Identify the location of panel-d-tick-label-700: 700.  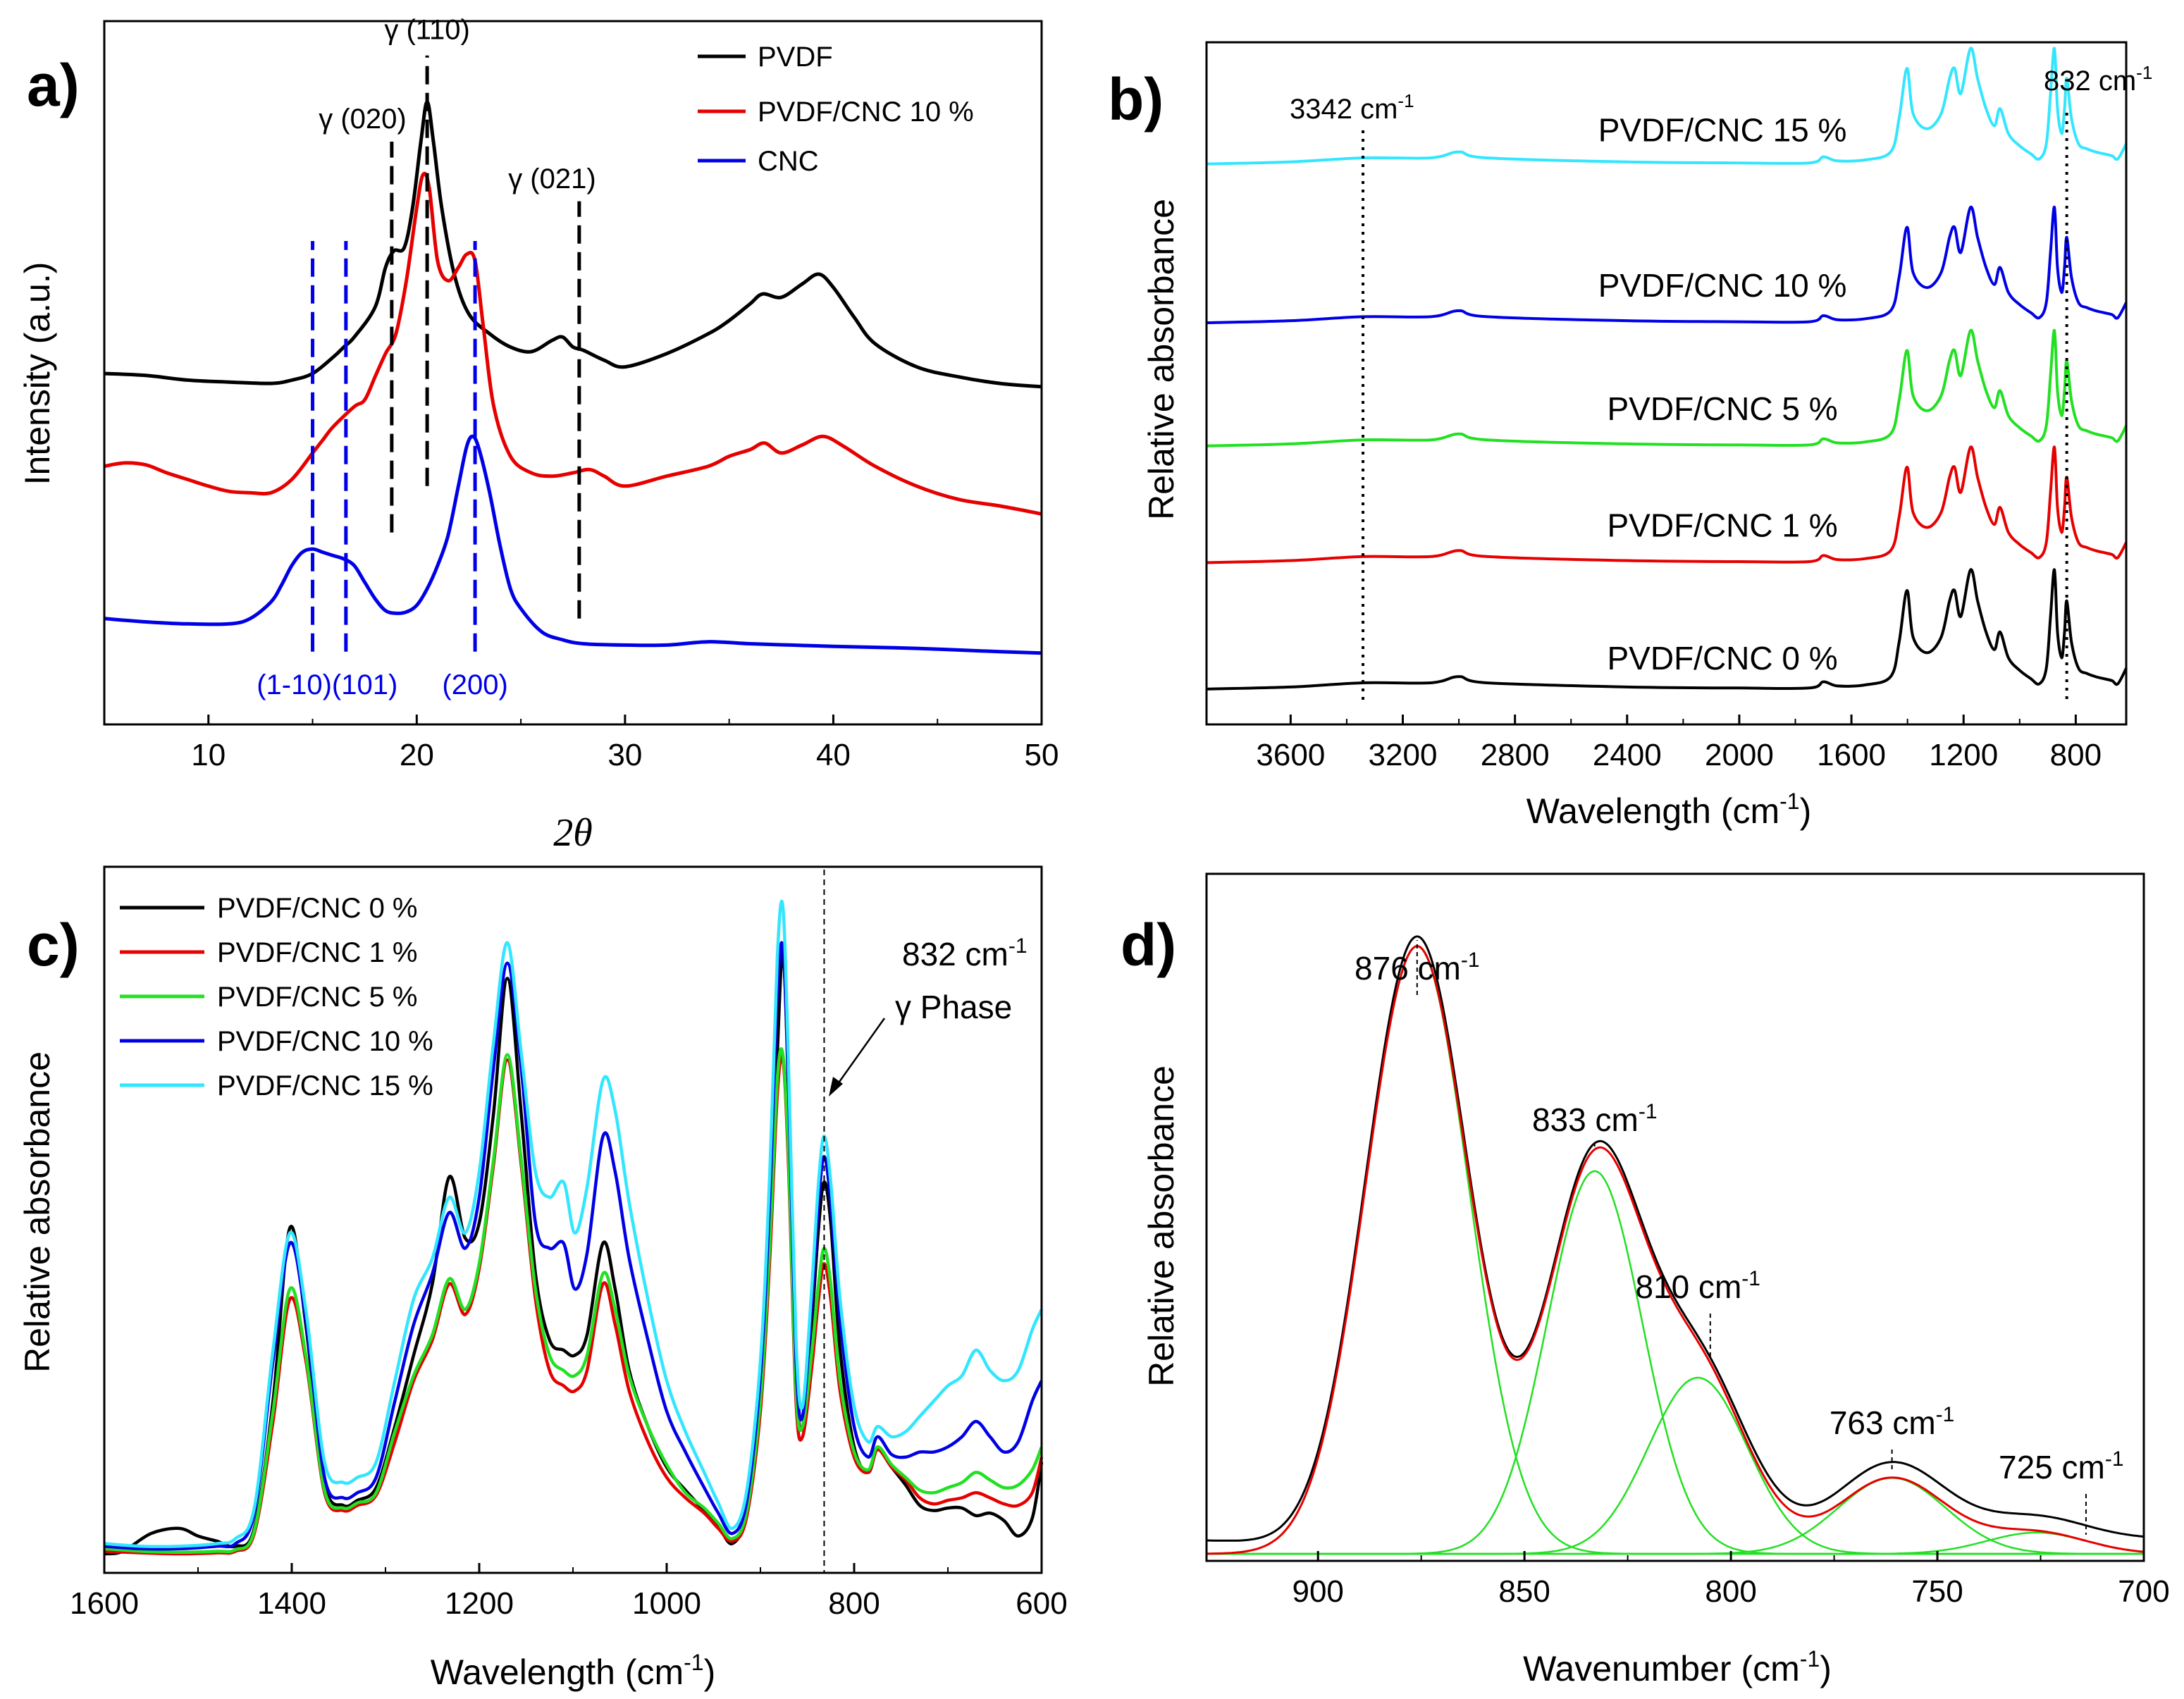
(2143, 1591).